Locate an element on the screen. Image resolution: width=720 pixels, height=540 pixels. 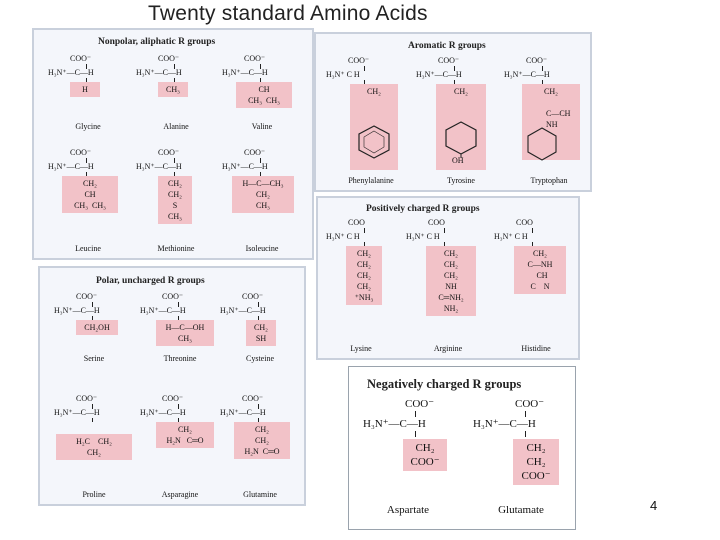
amino-alanine: COO⁻ H₃N⁺—C—H CH₃ Alanine is located at coordinates (176, 109).